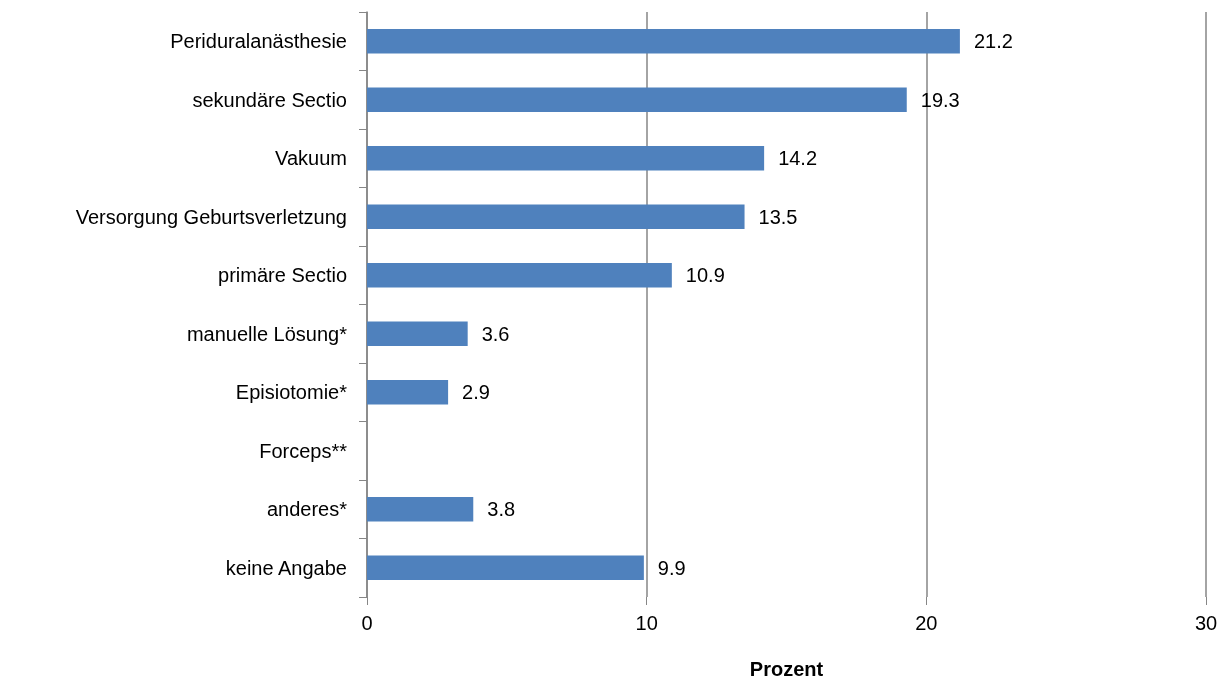 Image resolution: width=1230 pixels, height=684 pixels. What do you see at coordinates (267, 333) in the screenshot?
I see `y-tick-label: manuelle Lösung*` at bounding box center [267, 333].